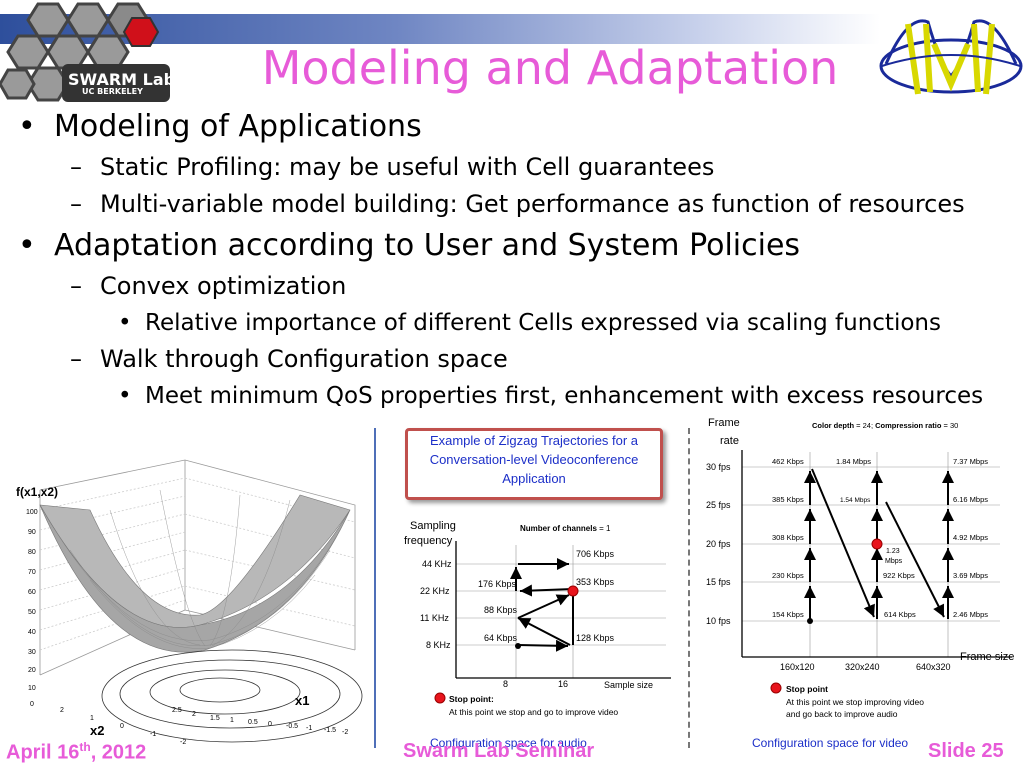  Describe the element at coordinates (565, 528) in the screenshot. I see `chart-header: Number of channels = 1` at that location.